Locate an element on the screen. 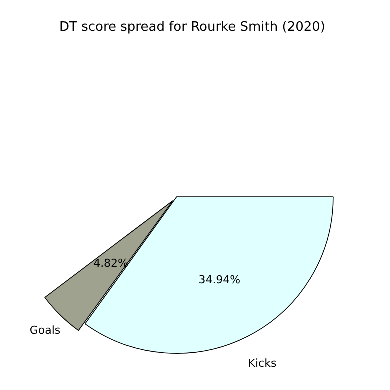  slice-label: Kicks is located at coordinates (262, 363).